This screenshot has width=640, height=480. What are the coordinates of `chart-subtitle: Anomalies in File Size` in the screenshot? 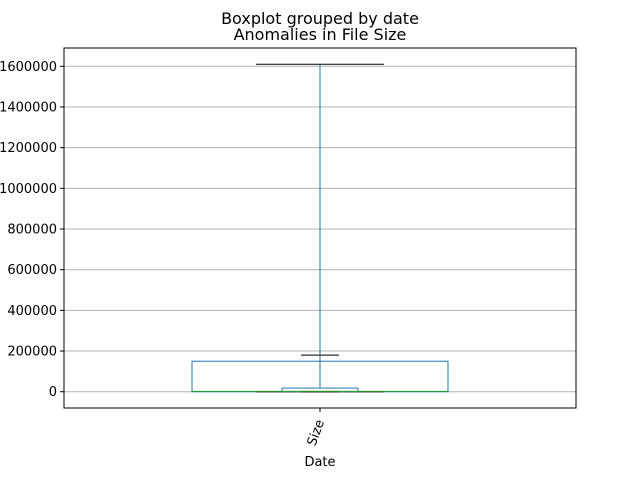 It's located at (320, 34).